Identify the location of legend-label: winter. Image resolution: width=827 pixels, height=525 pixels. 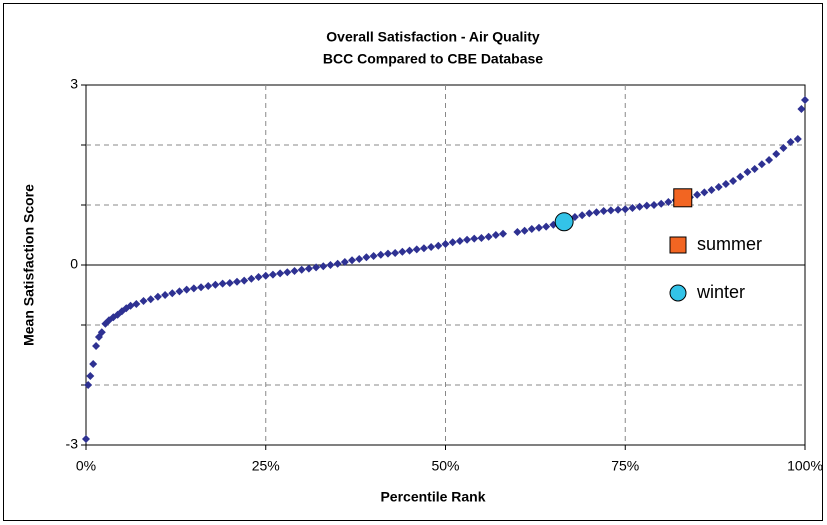
(720, 292).